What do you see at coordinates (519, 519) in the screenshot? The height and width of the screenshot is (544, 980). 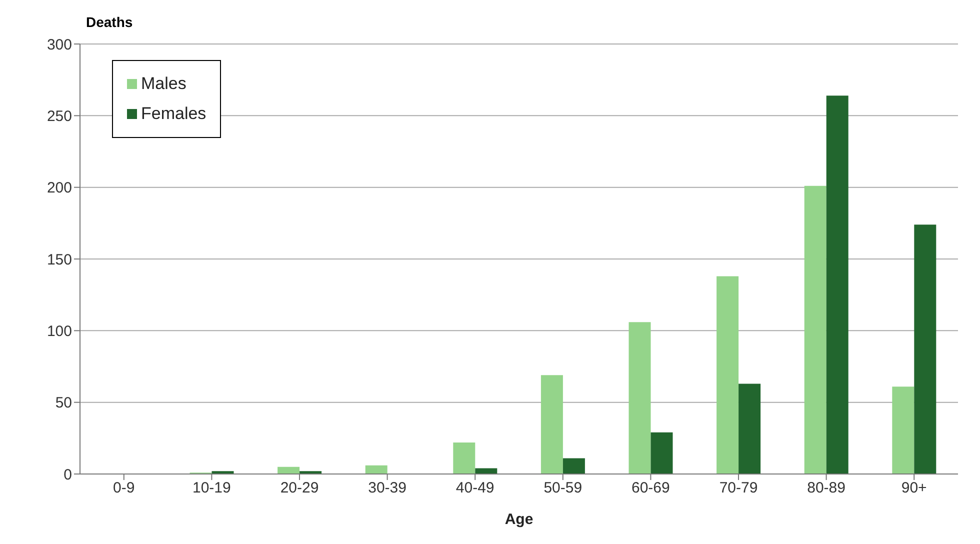 I see `x-axis-title: Age` at bounding box center [519, 519].